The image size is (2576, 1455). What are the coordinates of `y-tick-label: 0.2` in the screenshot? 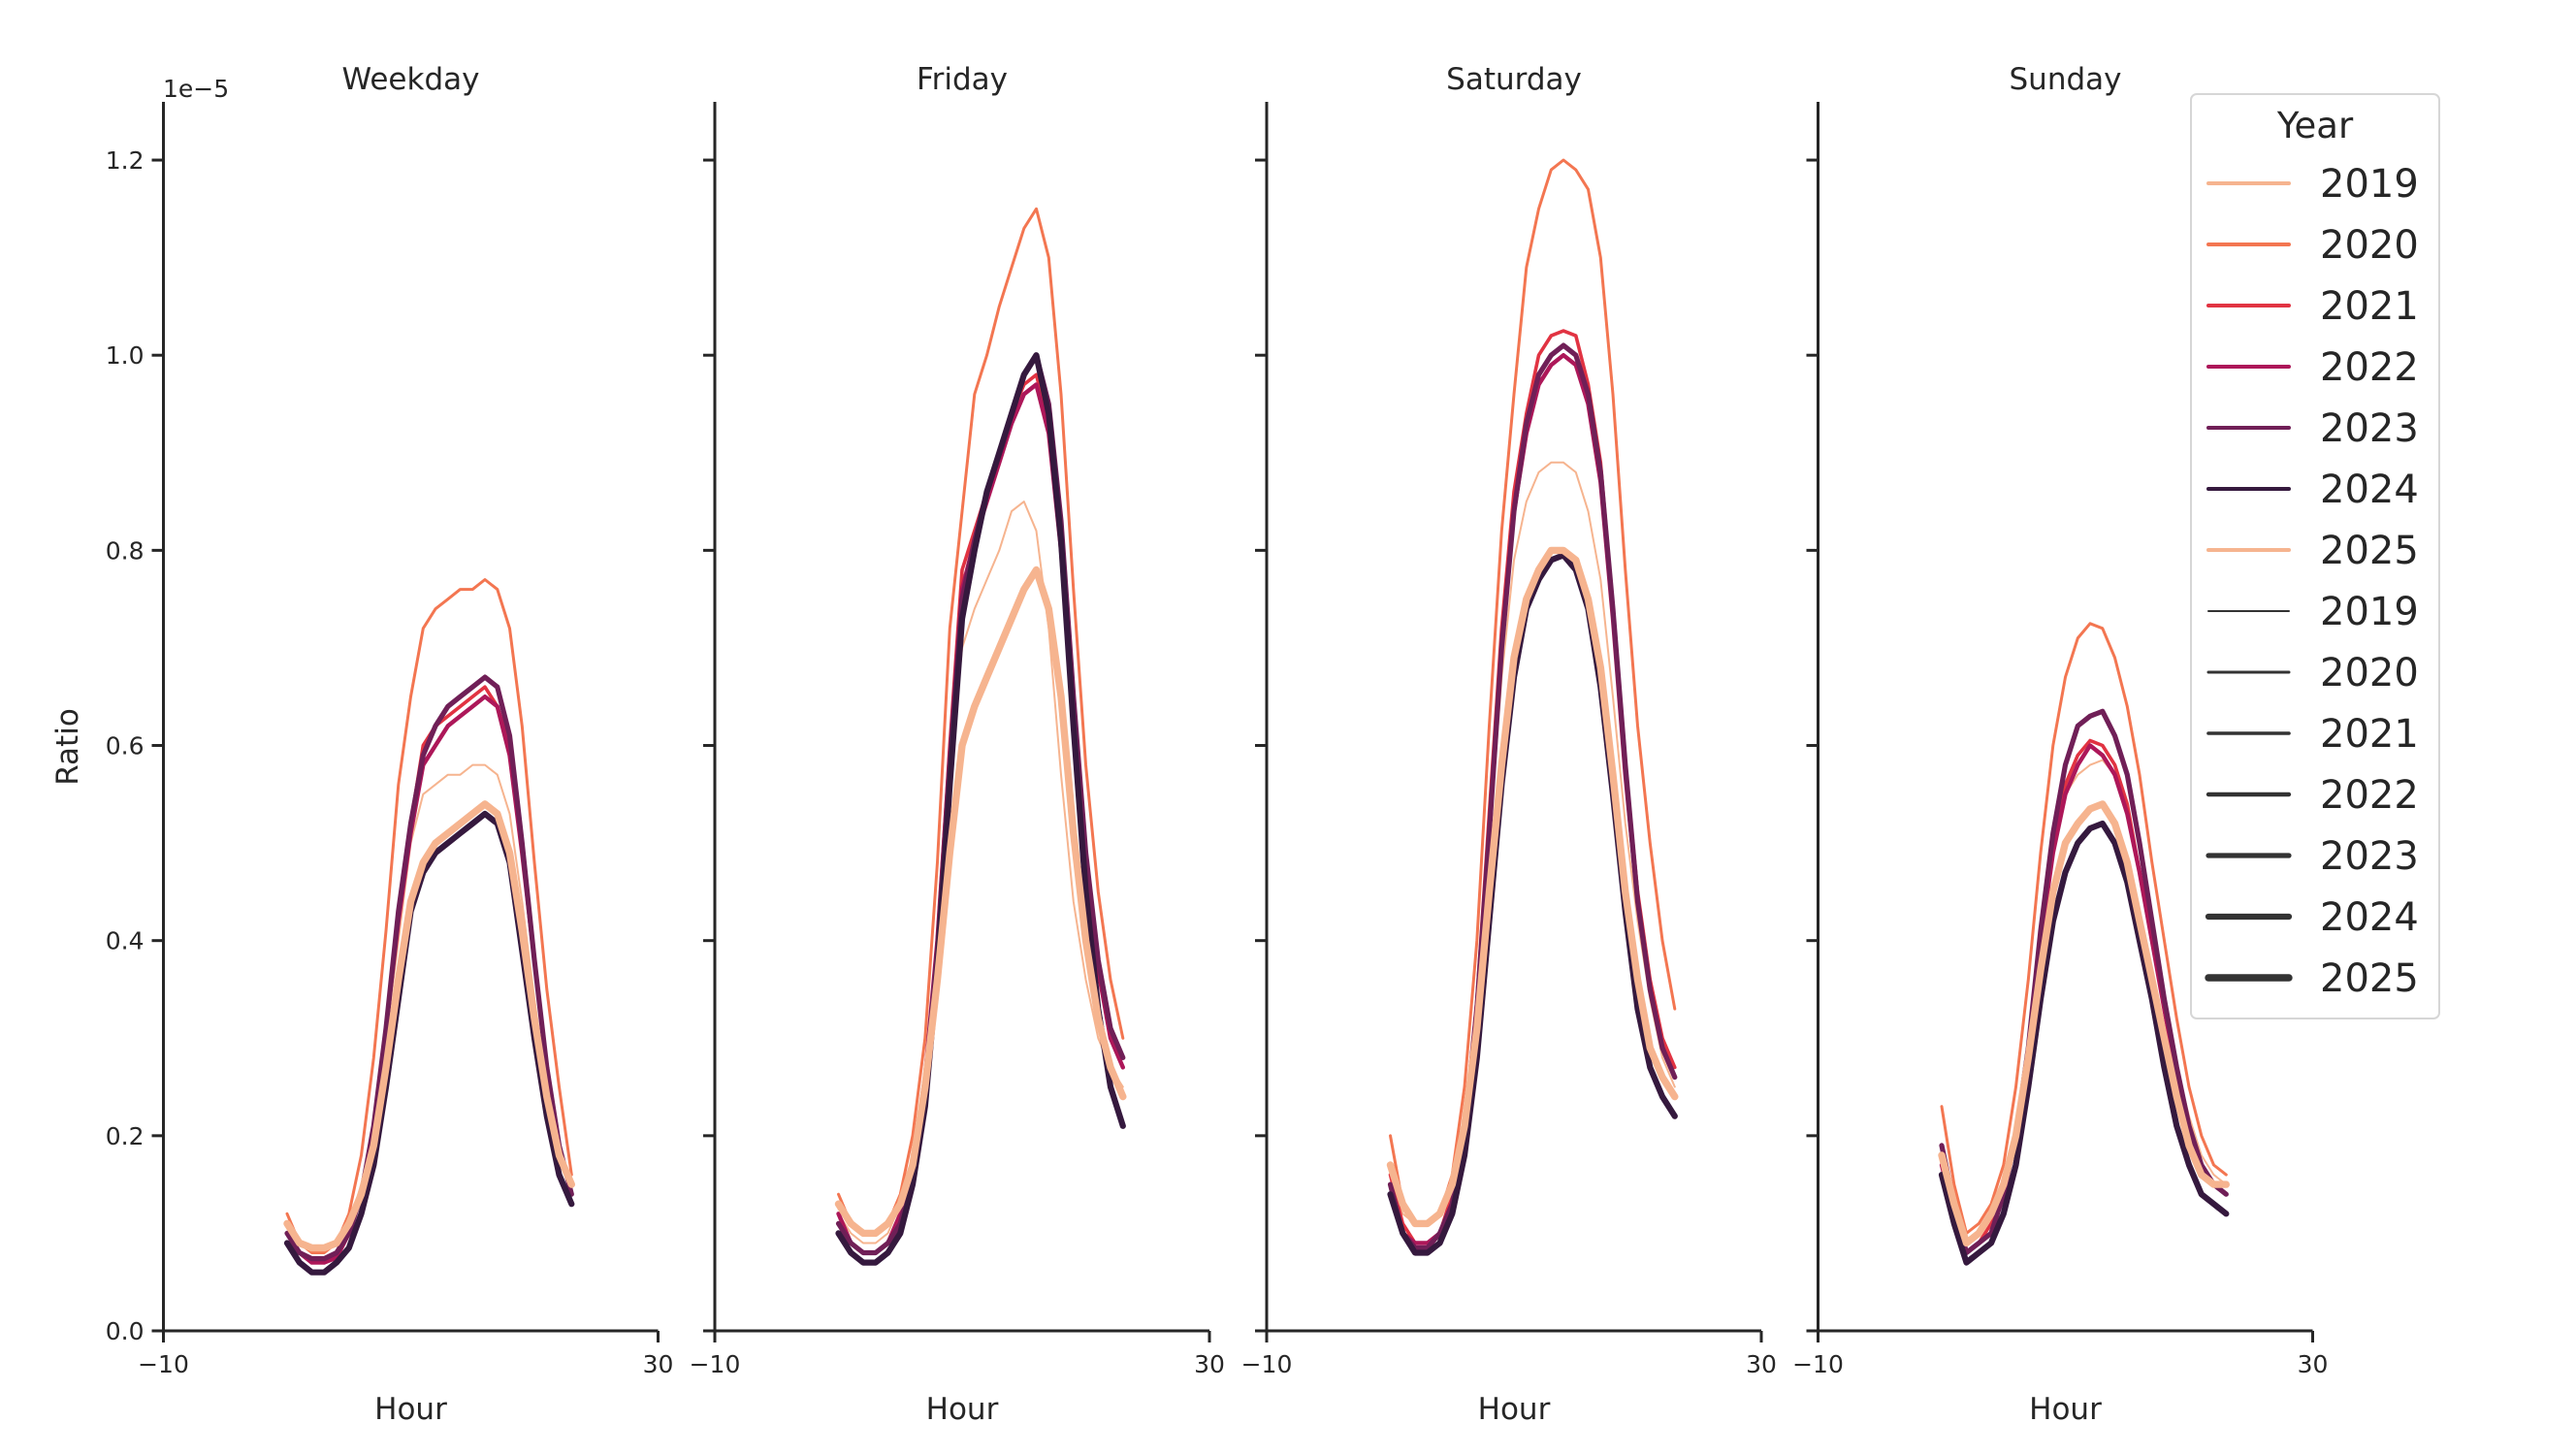 It's located at (125, 1136).